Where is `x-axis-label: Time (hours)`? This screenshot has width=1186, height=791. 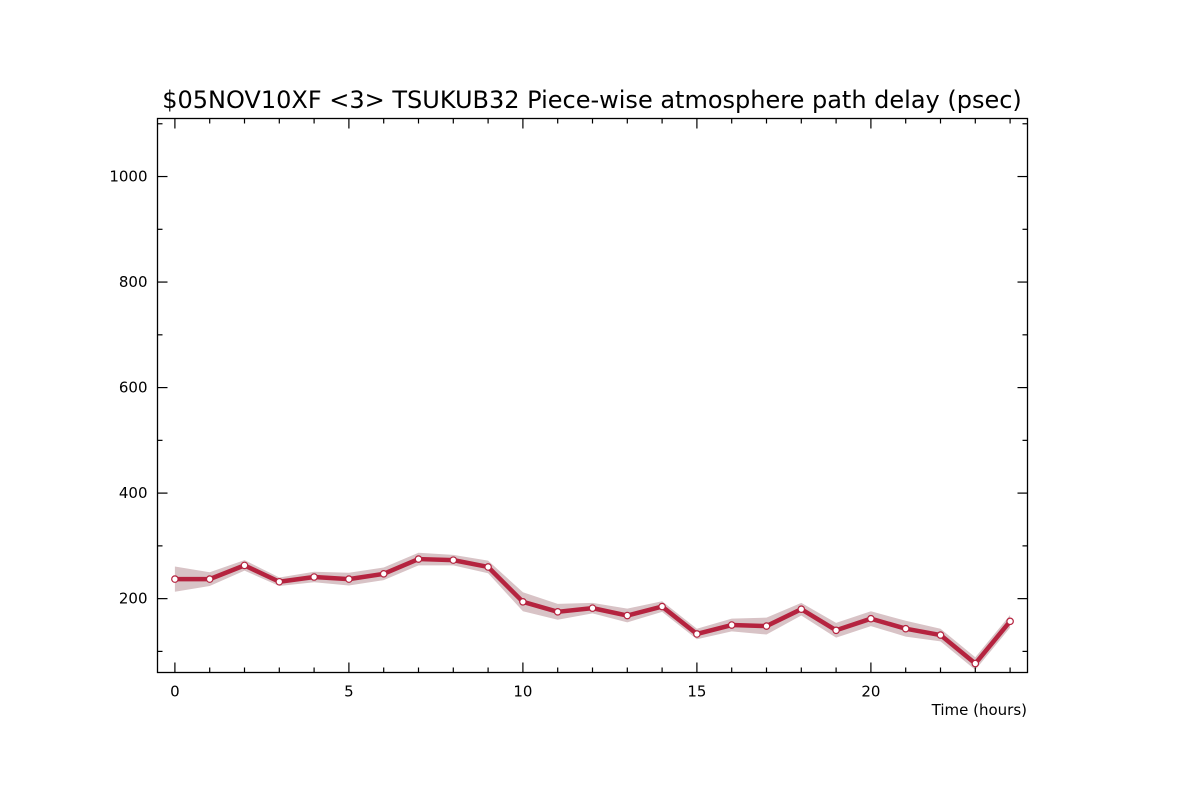
x-axis-label: Time (hours) is located at coordinates (979, 710).